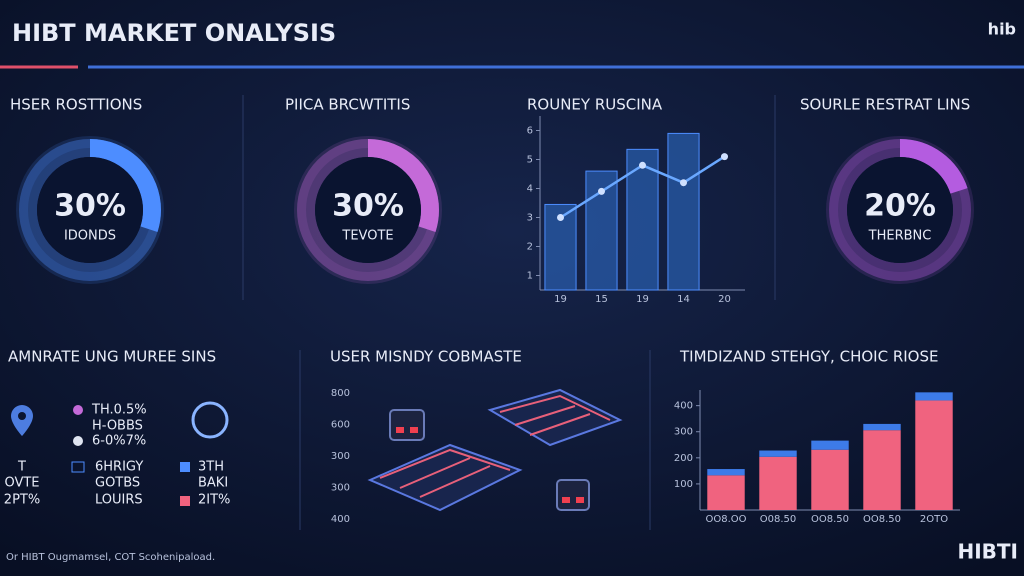 Image resolution: width=1024 pixels, height=576 pixels. I want to click on legend-icons, so click(120, 453).